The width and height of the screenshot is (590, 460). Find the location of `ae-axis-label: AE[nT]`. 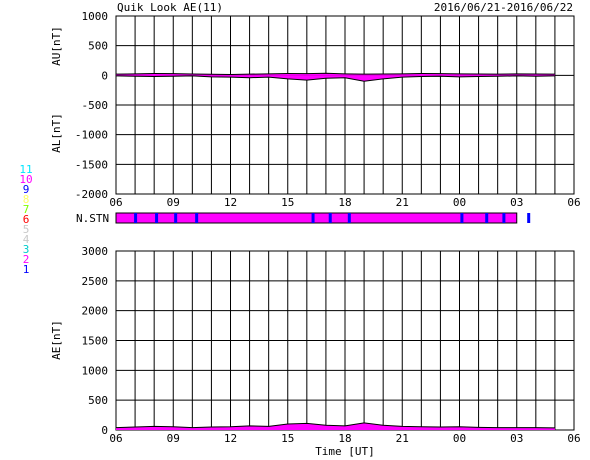

ae-axis-label: AE[nT] is located at coordinates (56, 340).